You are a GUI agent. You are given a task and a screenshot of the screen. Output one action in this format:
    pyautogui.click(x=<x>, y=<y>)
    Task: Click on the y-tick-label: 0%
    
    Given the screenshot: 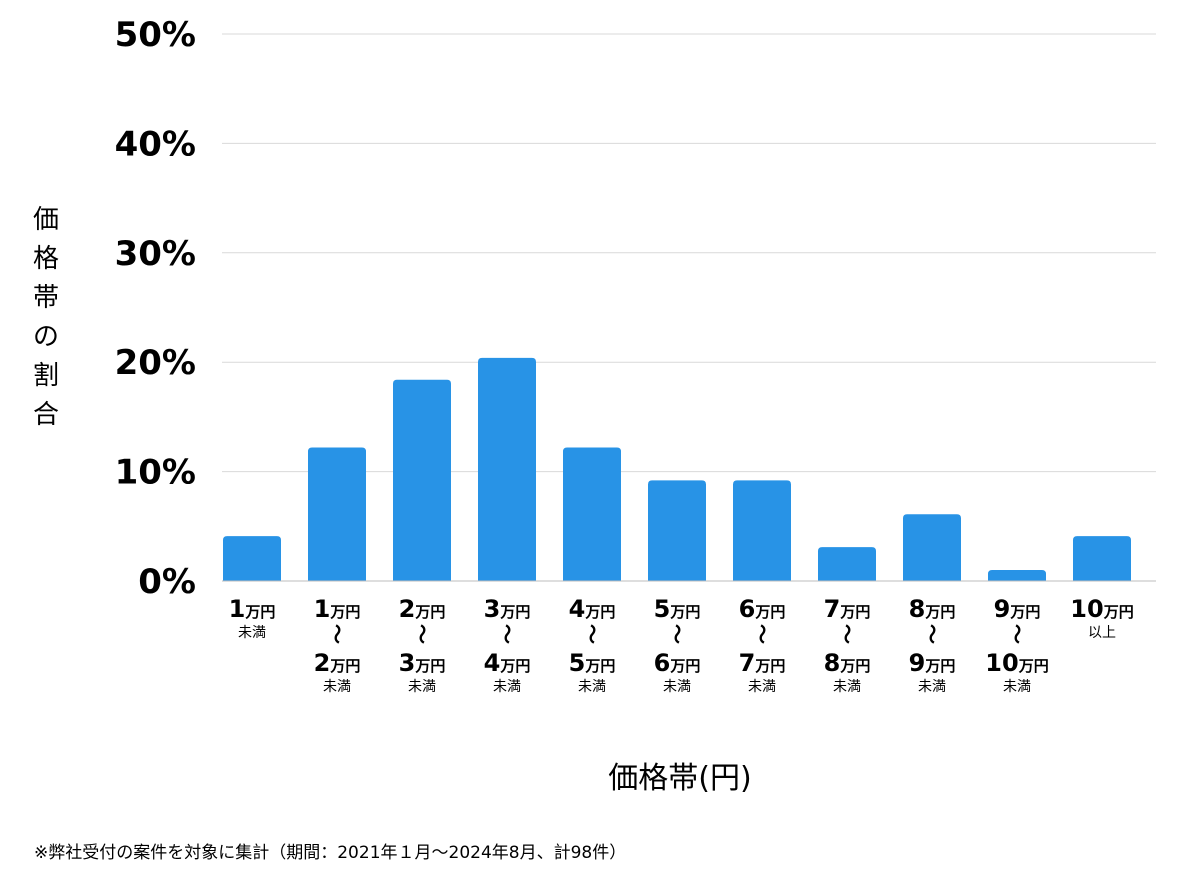 What is the action you would take?
    pyautogui.click(x=167, y=582)
    